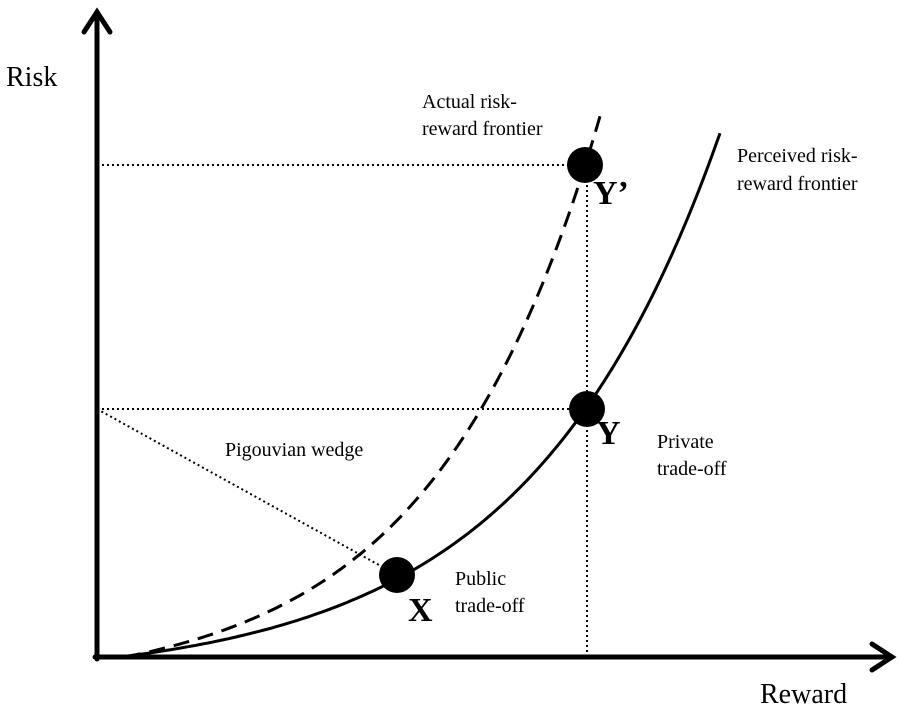 The width and height of the screenshot is (901, 711). What do you see at coordinates (803, 694) in the screenshot?
I see `x-axis-label: Reward` at bounding box center [803, 694].